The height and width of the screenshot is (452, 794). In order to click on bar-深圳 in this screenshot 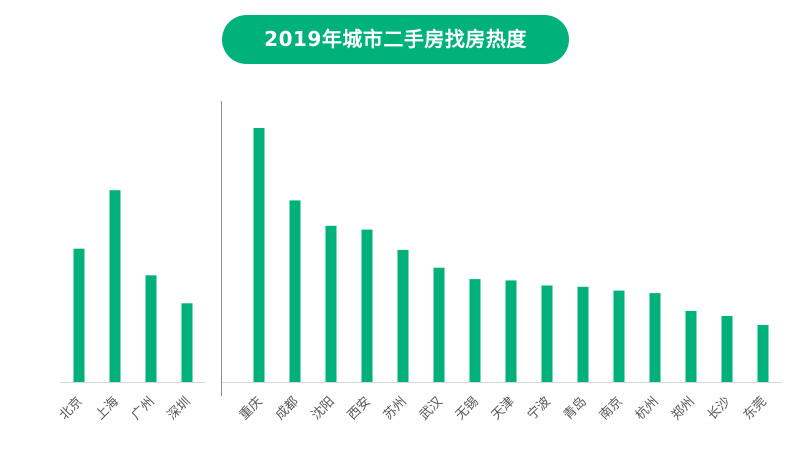, I will do `click(187, 342)`.